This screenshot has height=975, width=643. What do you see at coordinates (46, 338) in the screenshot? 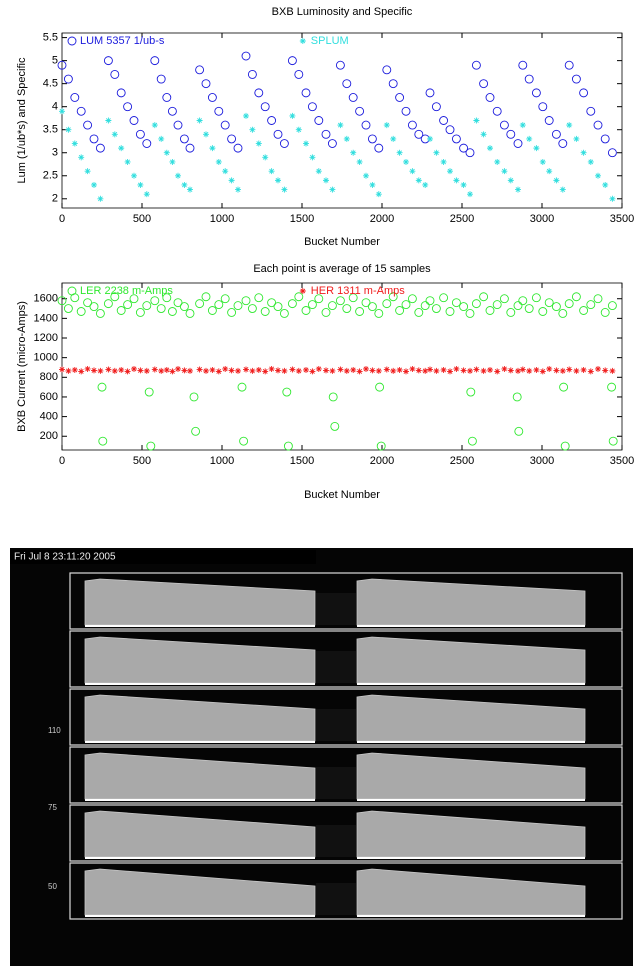
I see `y-tick-label: 1200` at bounding box center [46, 338].